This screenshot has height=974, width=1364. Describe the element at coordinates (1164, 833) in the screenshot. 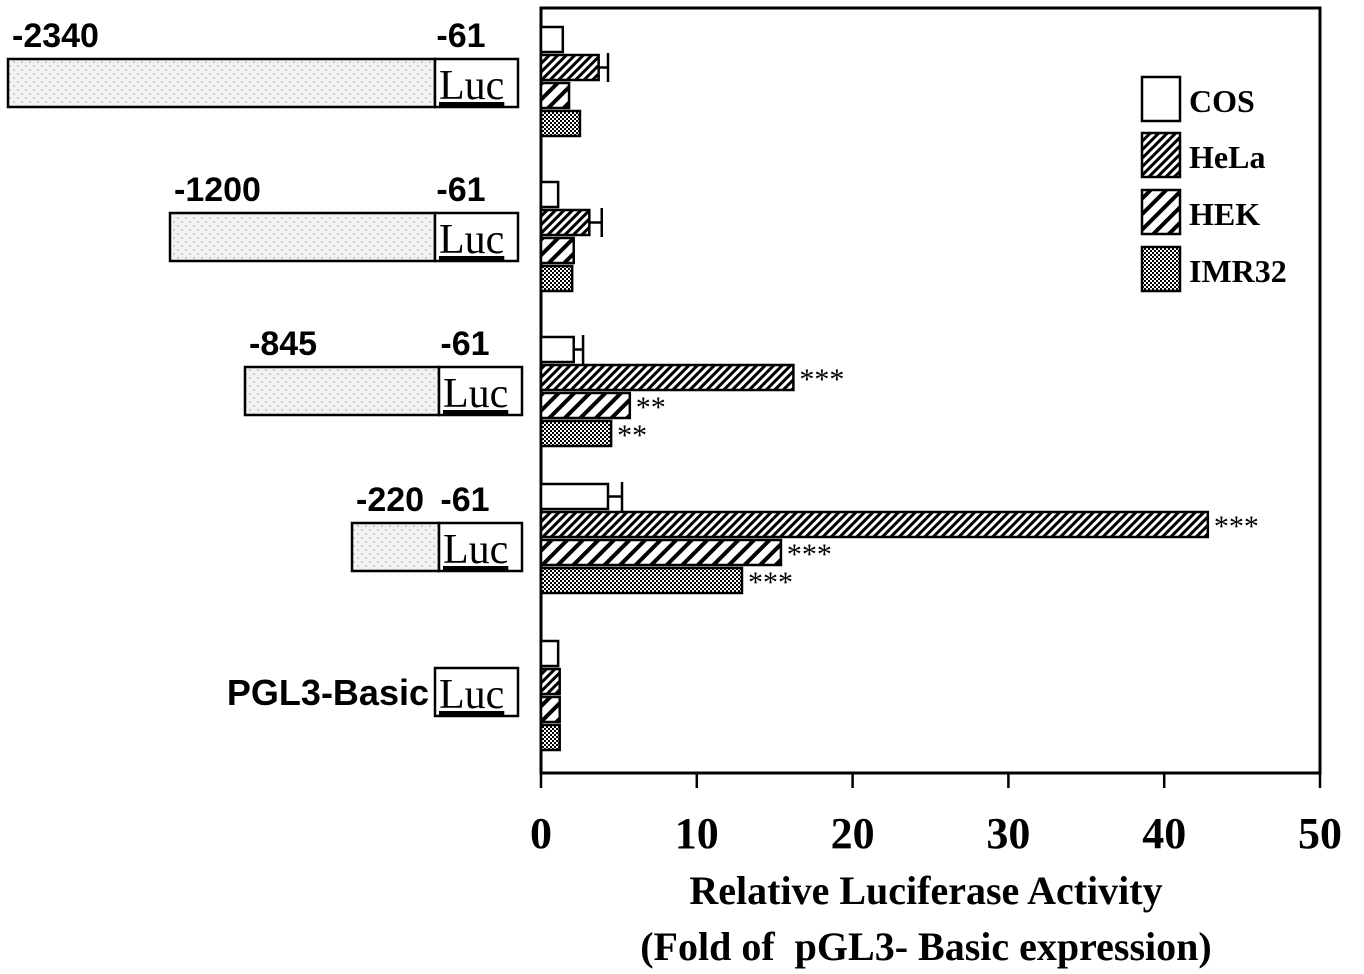

I see `x-tick-label: 40` at that location.